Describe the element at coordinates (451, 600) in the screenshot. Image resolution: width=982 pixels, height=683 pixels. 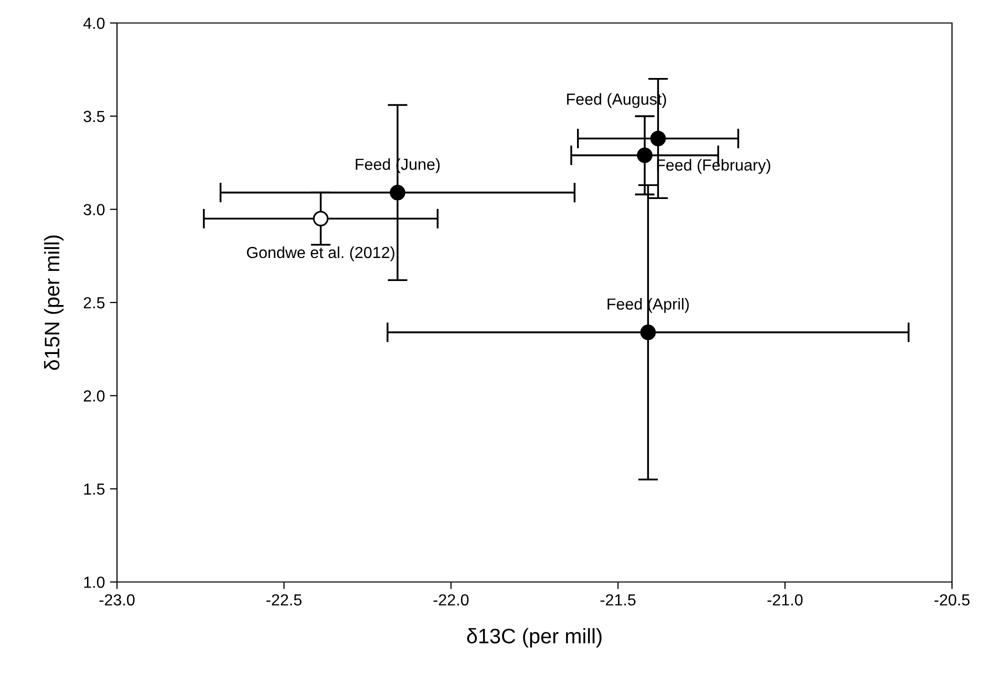
I see `x-tick-label: -22.0` at that location.